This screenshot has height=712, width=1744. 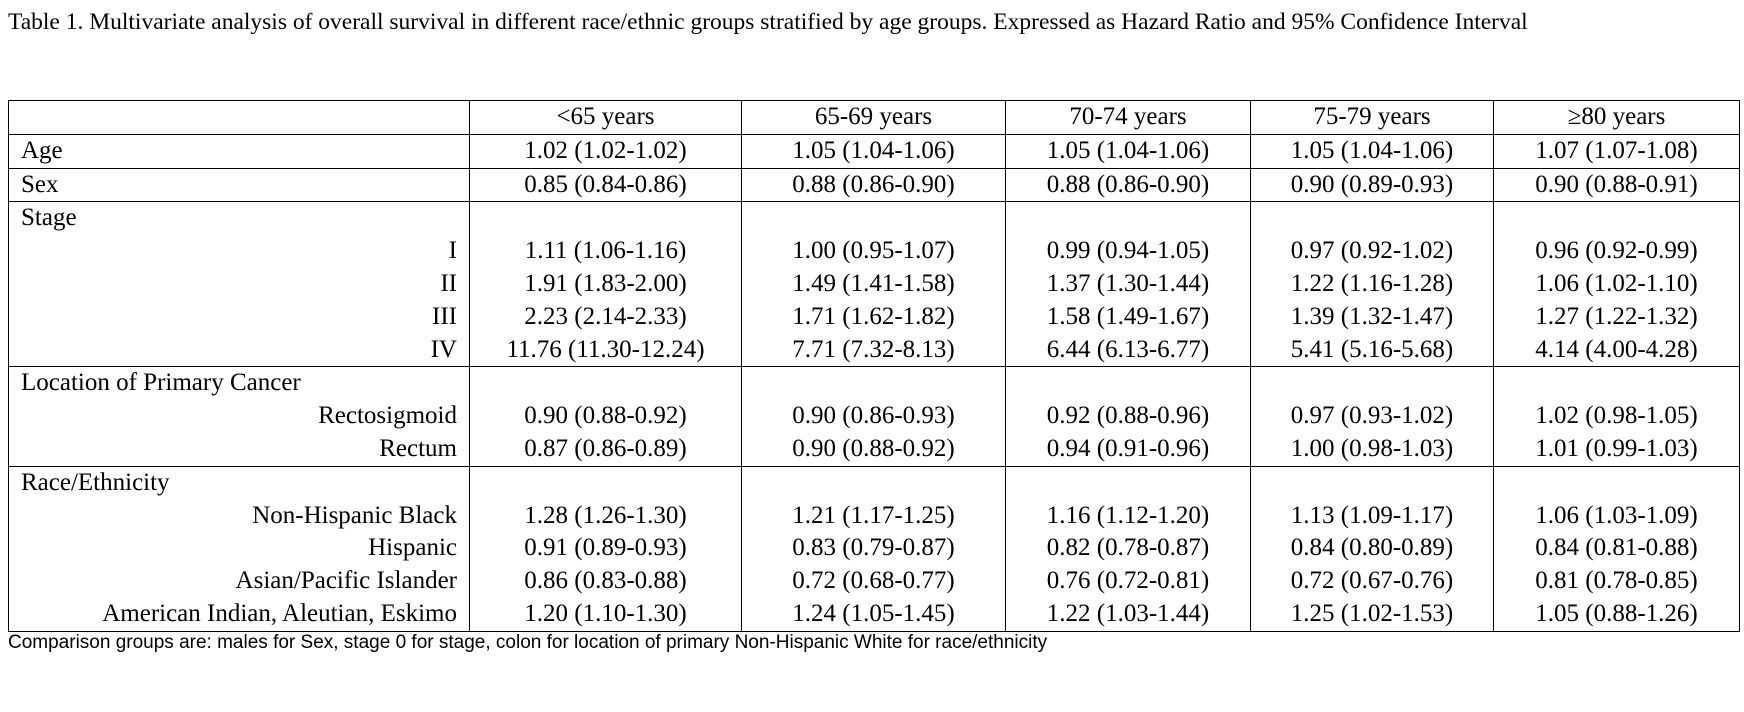 What do you see at coordinates (1616, 317) in the screenshot?
I see `hazard-ratio-cell: 1.27 (1.22-1.32)` at bounding box center [1616, 317].